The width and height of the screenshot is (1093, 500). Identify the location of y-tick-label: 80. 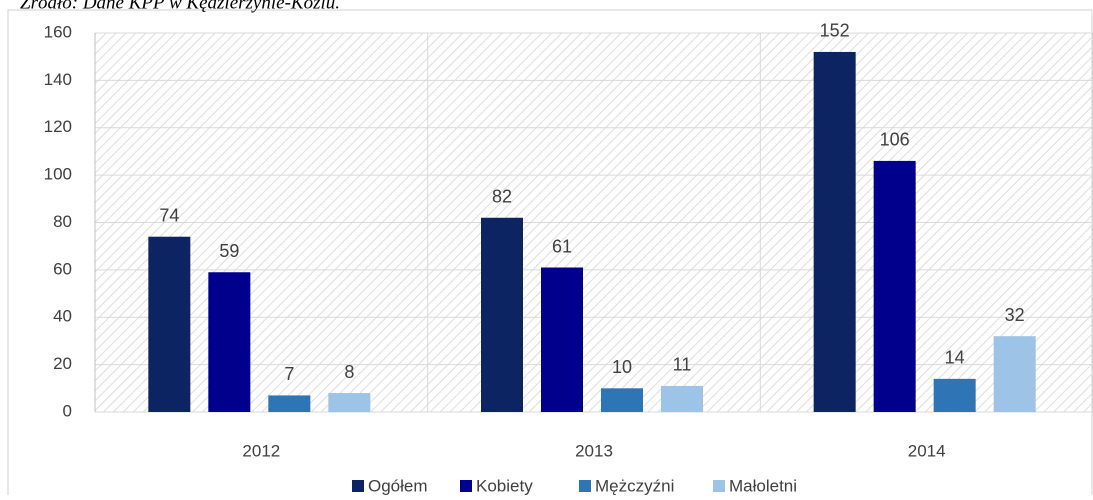
(62, 221).